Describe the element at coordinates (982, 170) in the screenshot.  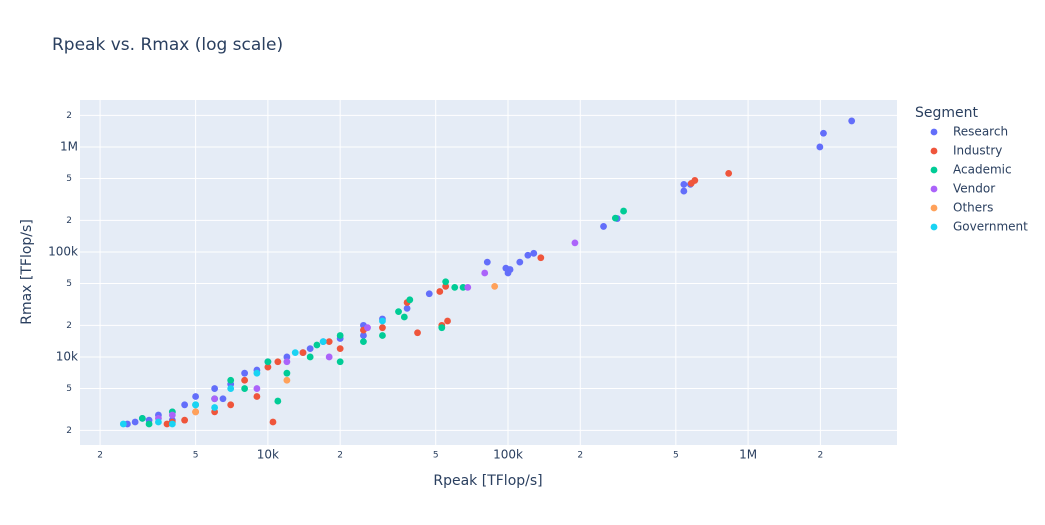
I see `legend-label: Academic` at that location.